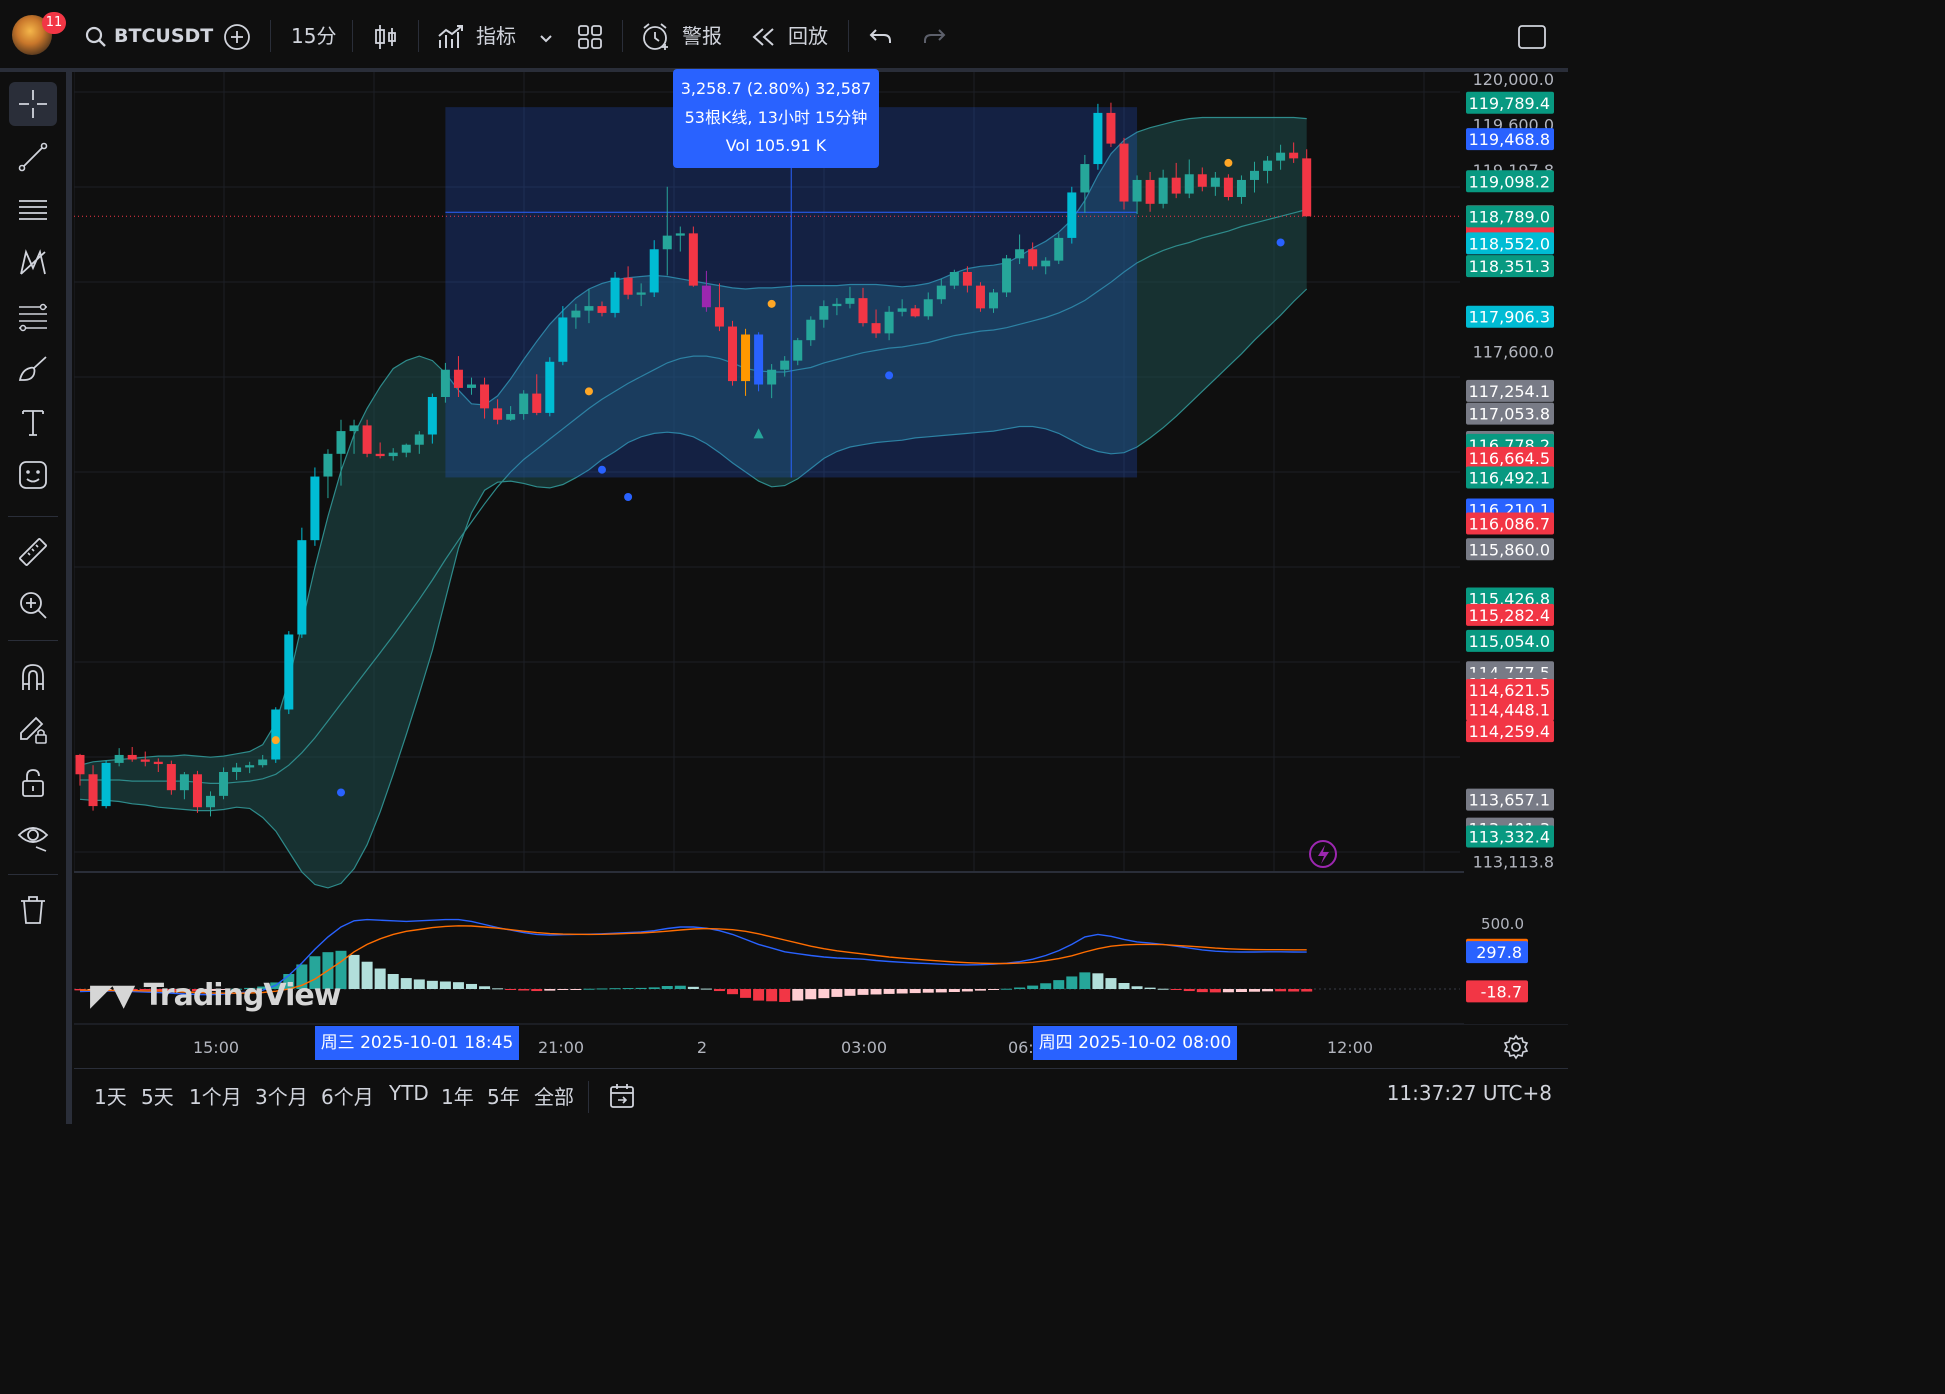  What do you see at coordinates (1509, 458) in the screenshot?
I see `price-label: 116,664.5` at bounding box center [1509, 458].